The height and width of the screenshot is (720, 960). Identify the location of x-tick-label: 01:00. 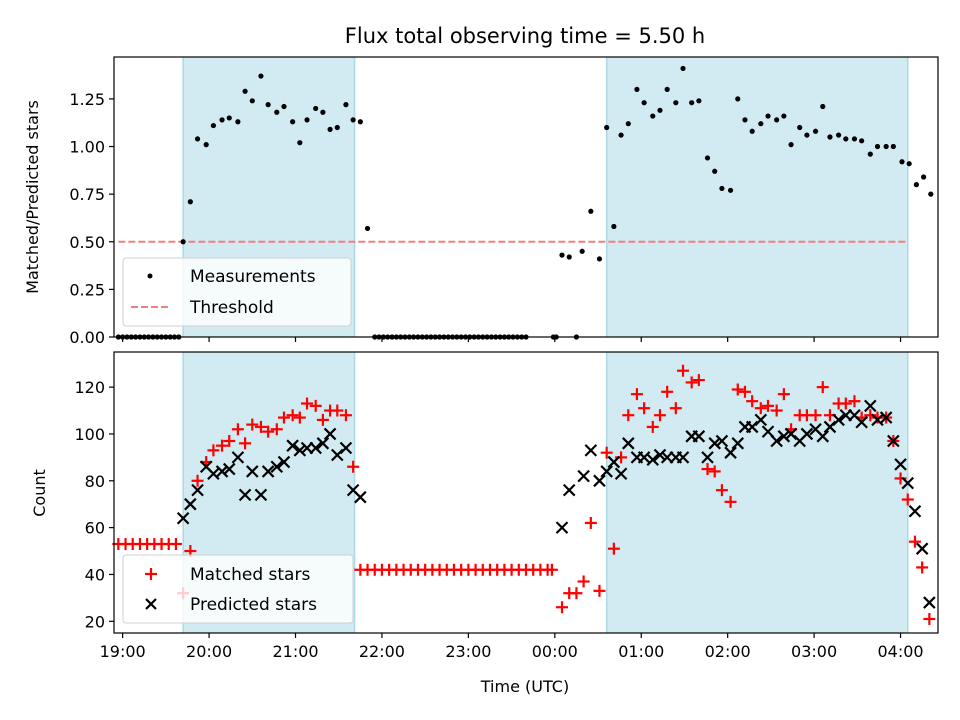
(641, 651).